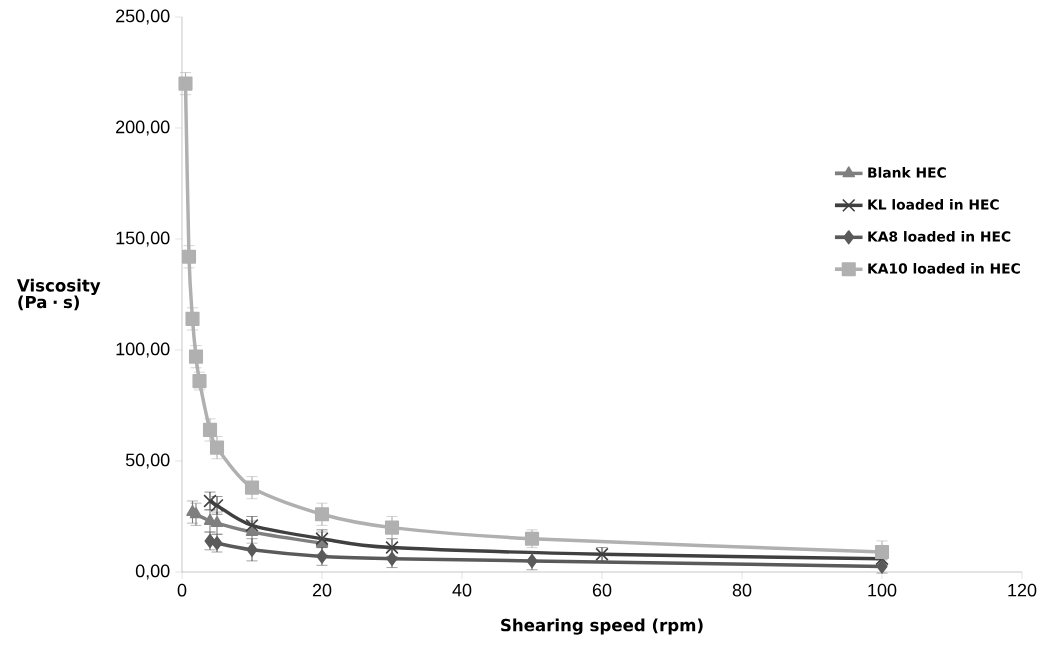 The image size is (1055, 652). Describe the element at coordinates (1022, 590) in the screenshot. I see `x-tick-label: 120` at that location.